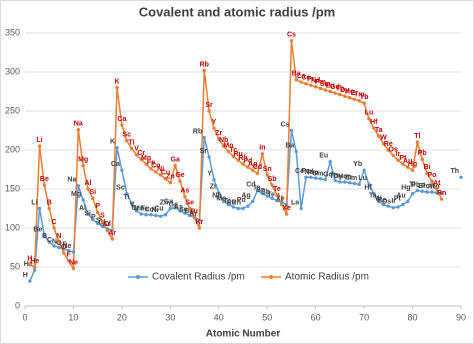  I want to click on element-label: In, so click(262, 148).